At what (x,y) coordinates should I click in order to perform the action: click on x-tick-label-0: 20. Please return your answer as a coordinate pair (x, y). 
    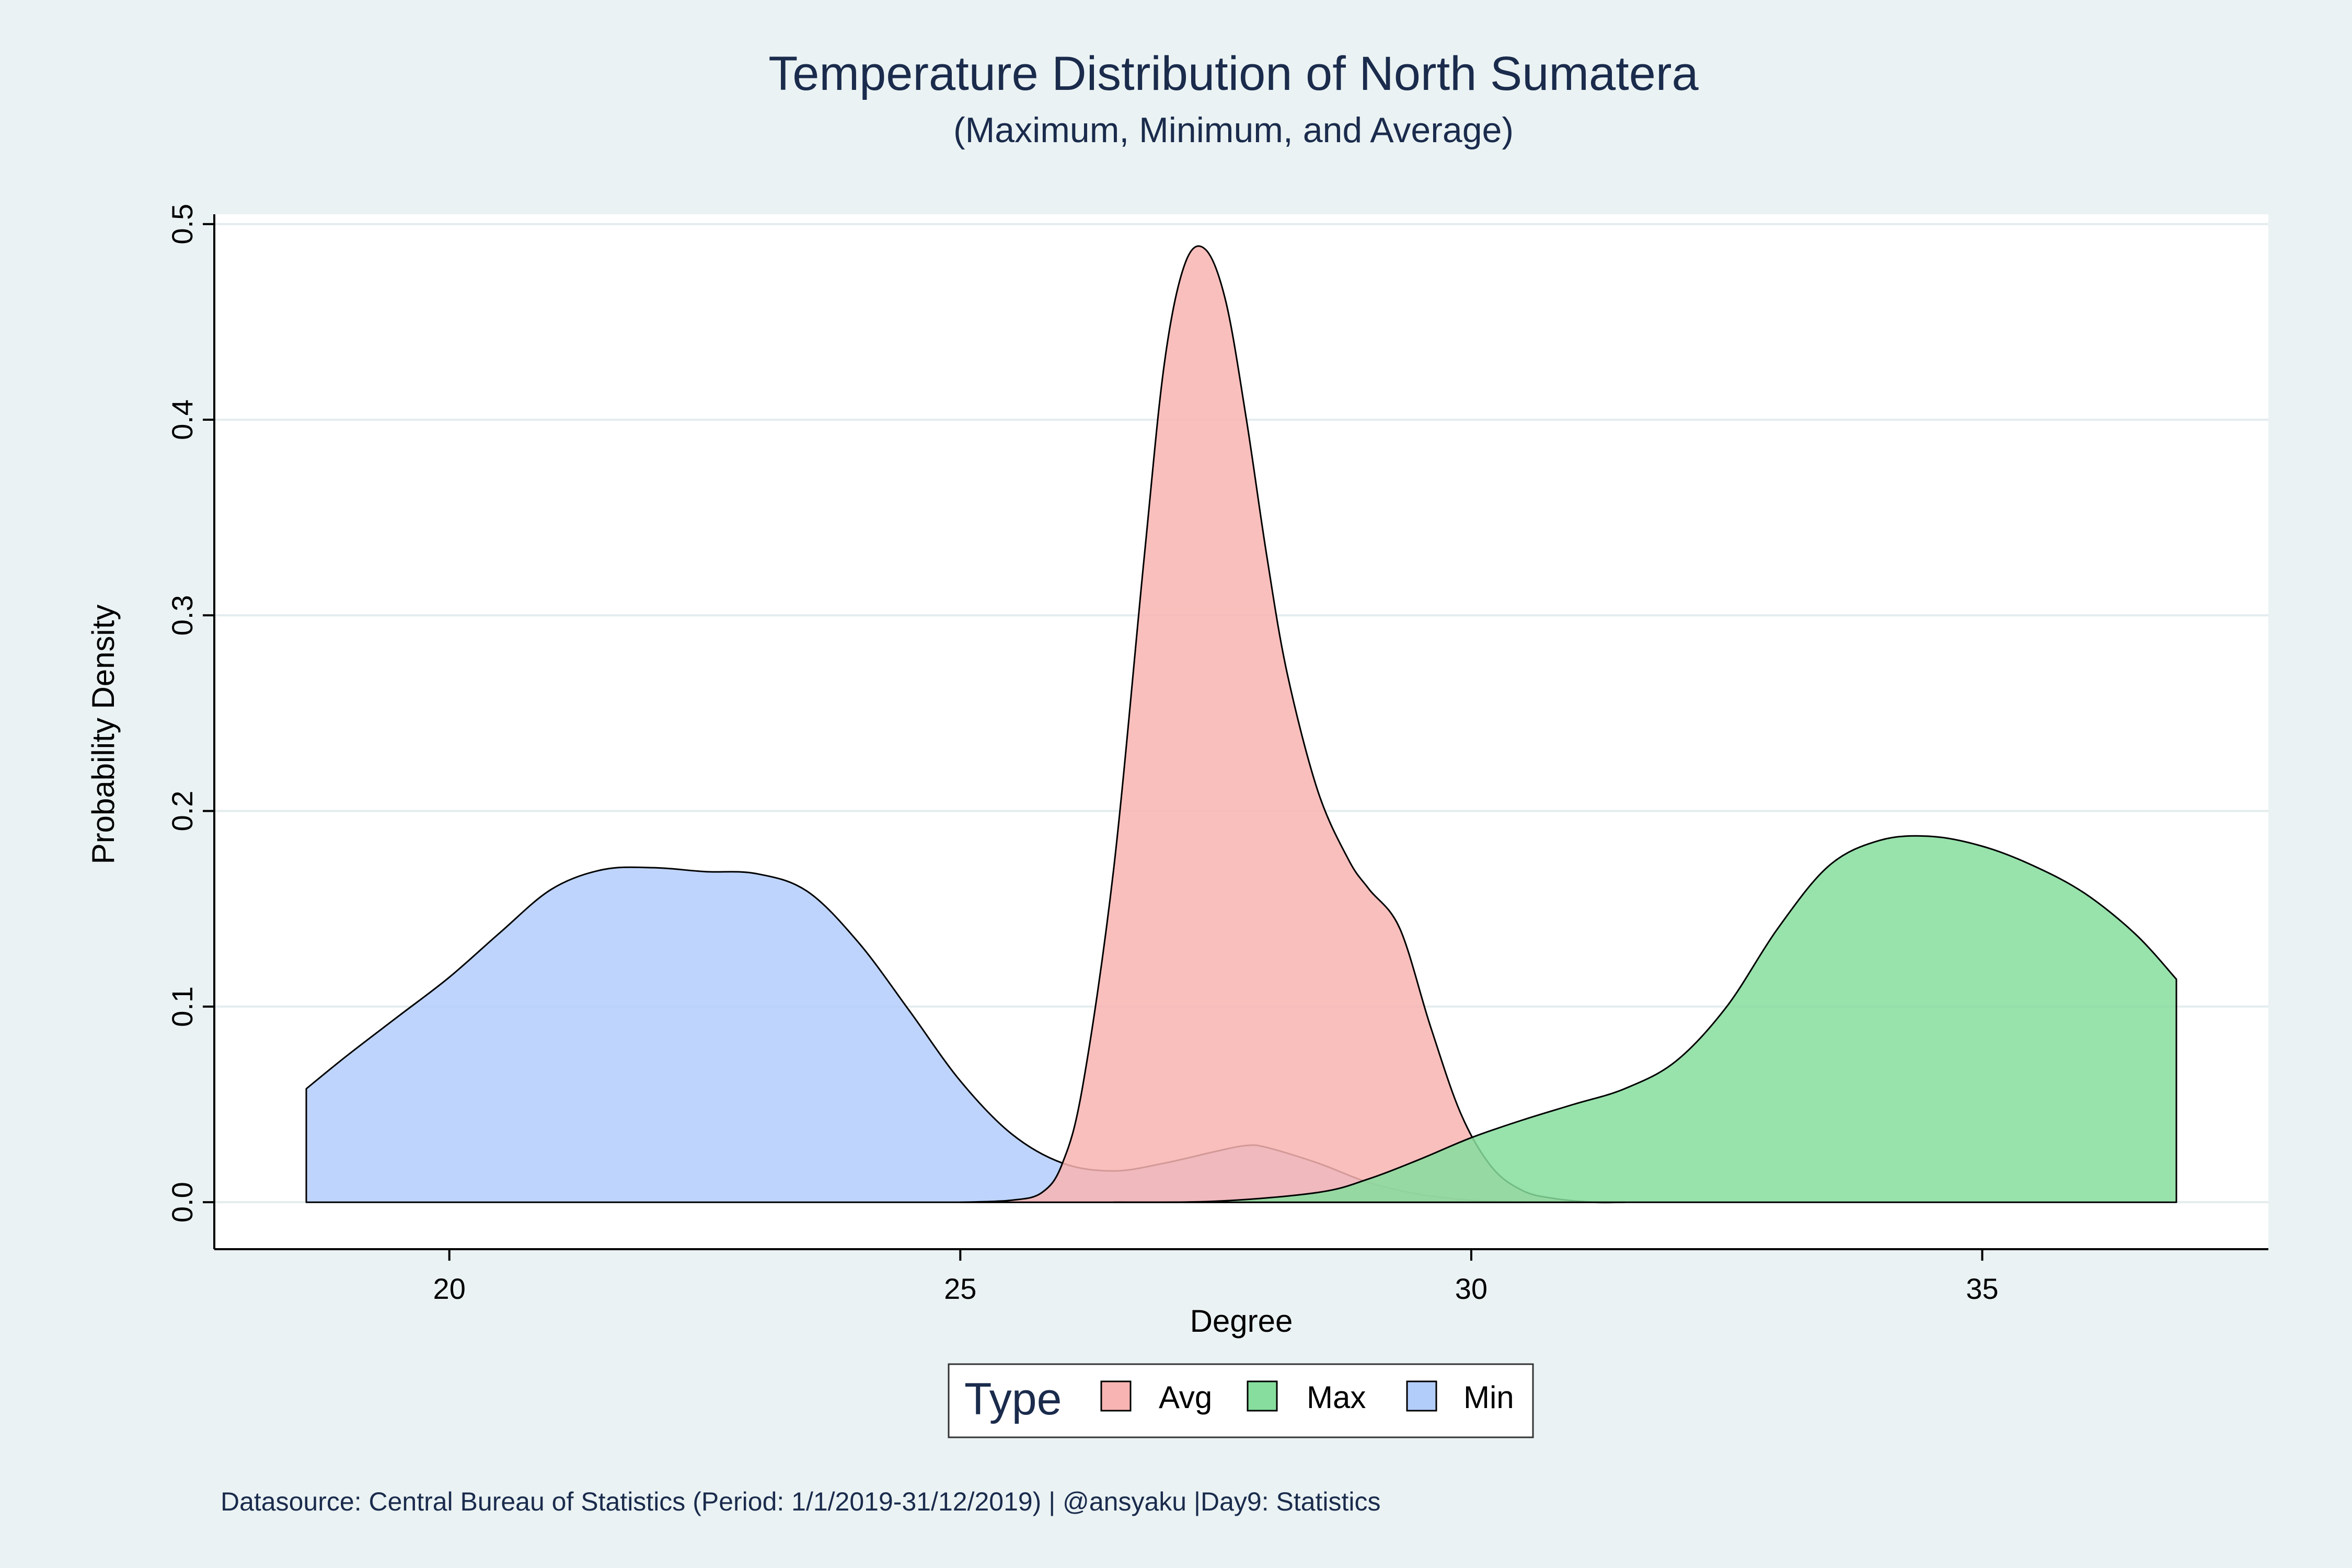
    Looking at the image, I should click on (449, 1288).